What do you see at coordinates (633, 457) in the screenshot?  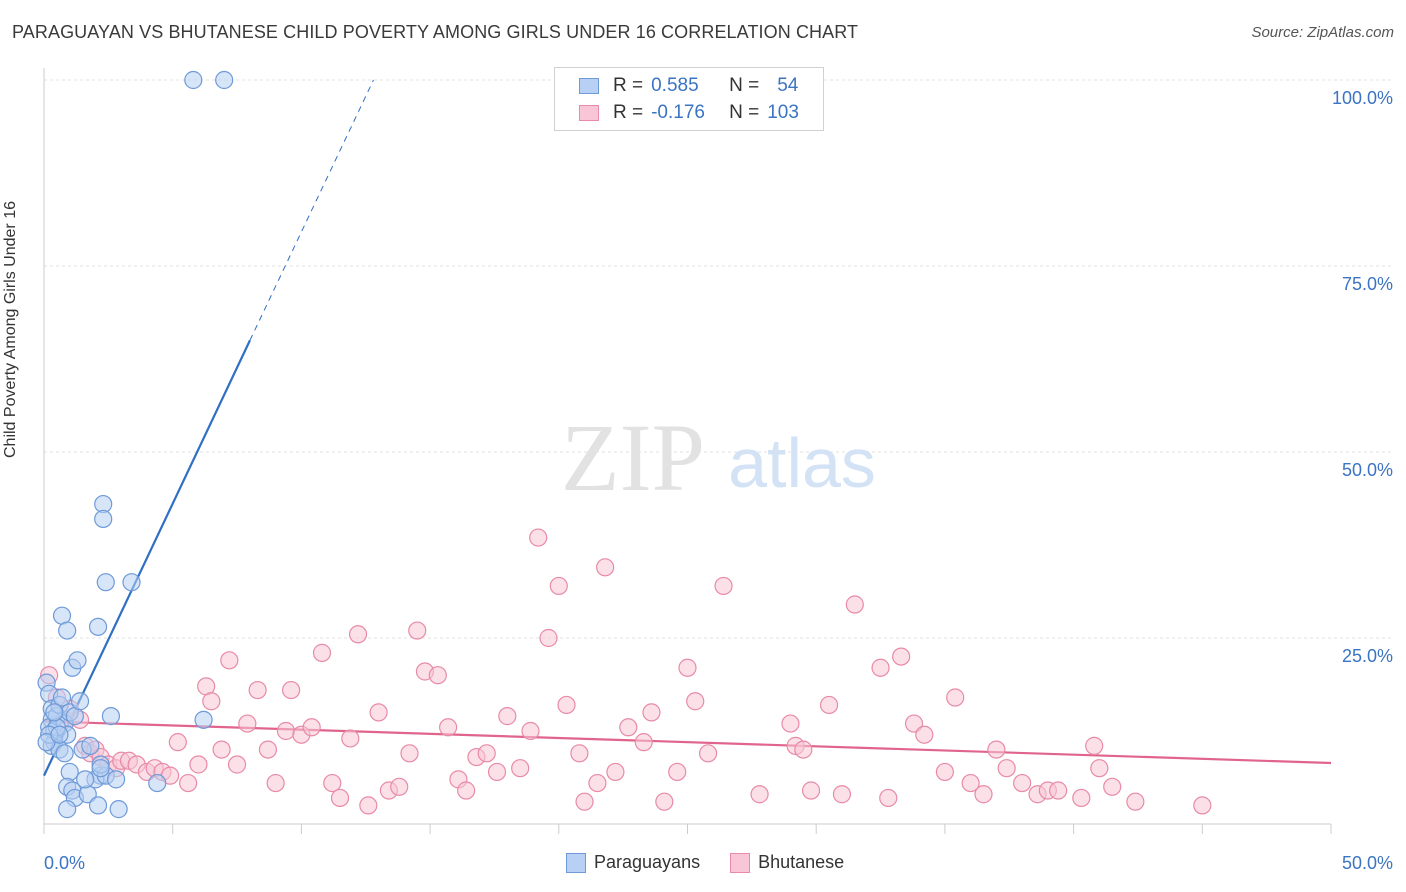 I see `watermark-zip: ZIP` at bounding box center [633, 457].